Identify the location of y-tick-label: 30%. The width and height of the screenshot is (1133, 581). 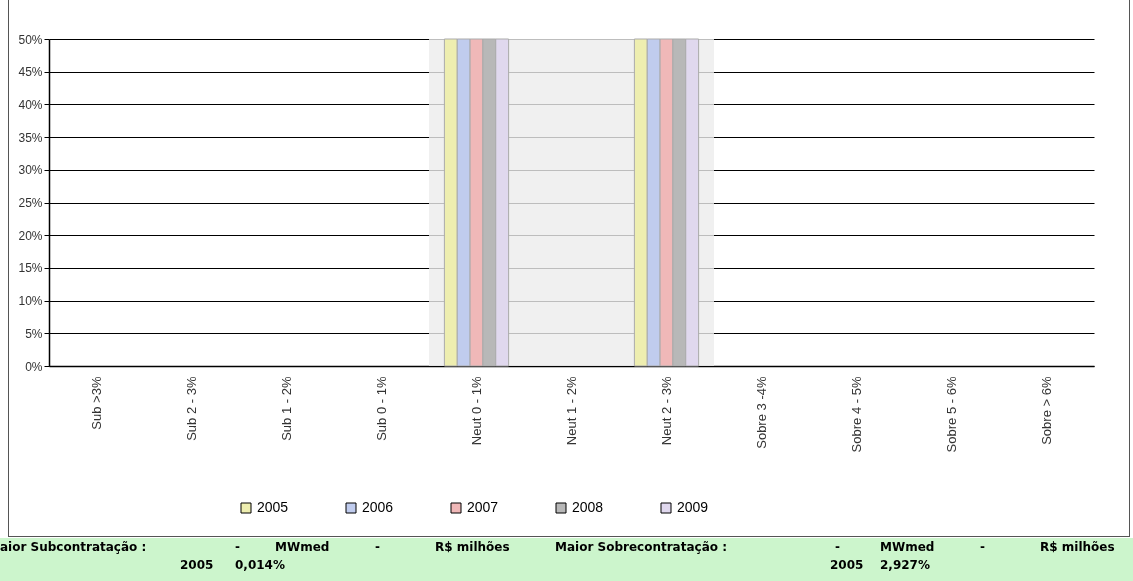
(30, 170).